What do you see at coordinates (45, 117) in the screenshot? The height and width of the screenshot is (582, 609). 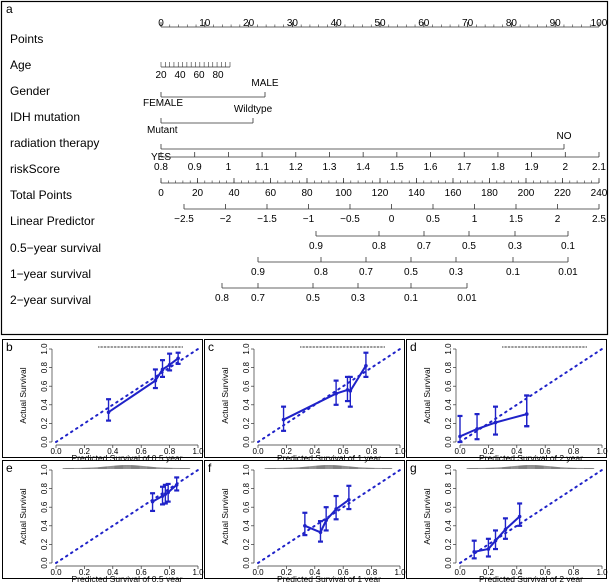 I see `row-label: IDH mutation` at bounding box center [45, 117].